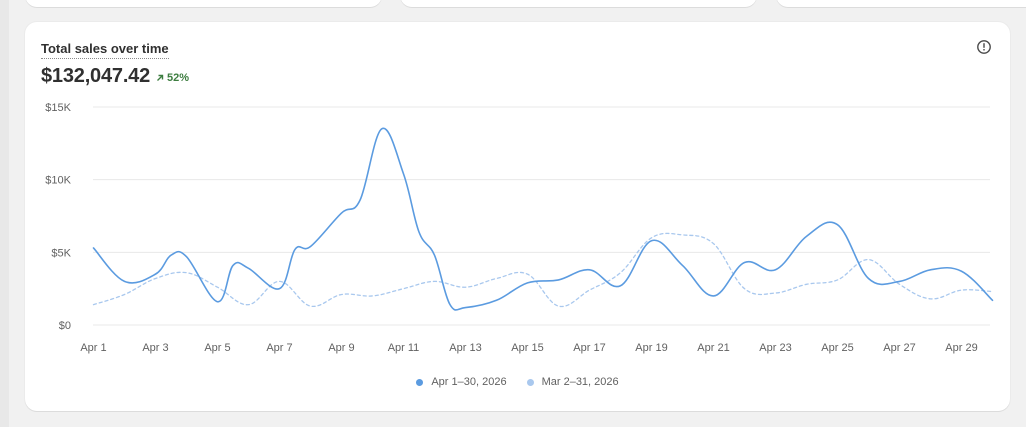  Describe the element at coordinates (517, 382) in the screenshot. I see `chart-legend: Apr 1–30, 2026 Mar 2–31, 2026` at that location.